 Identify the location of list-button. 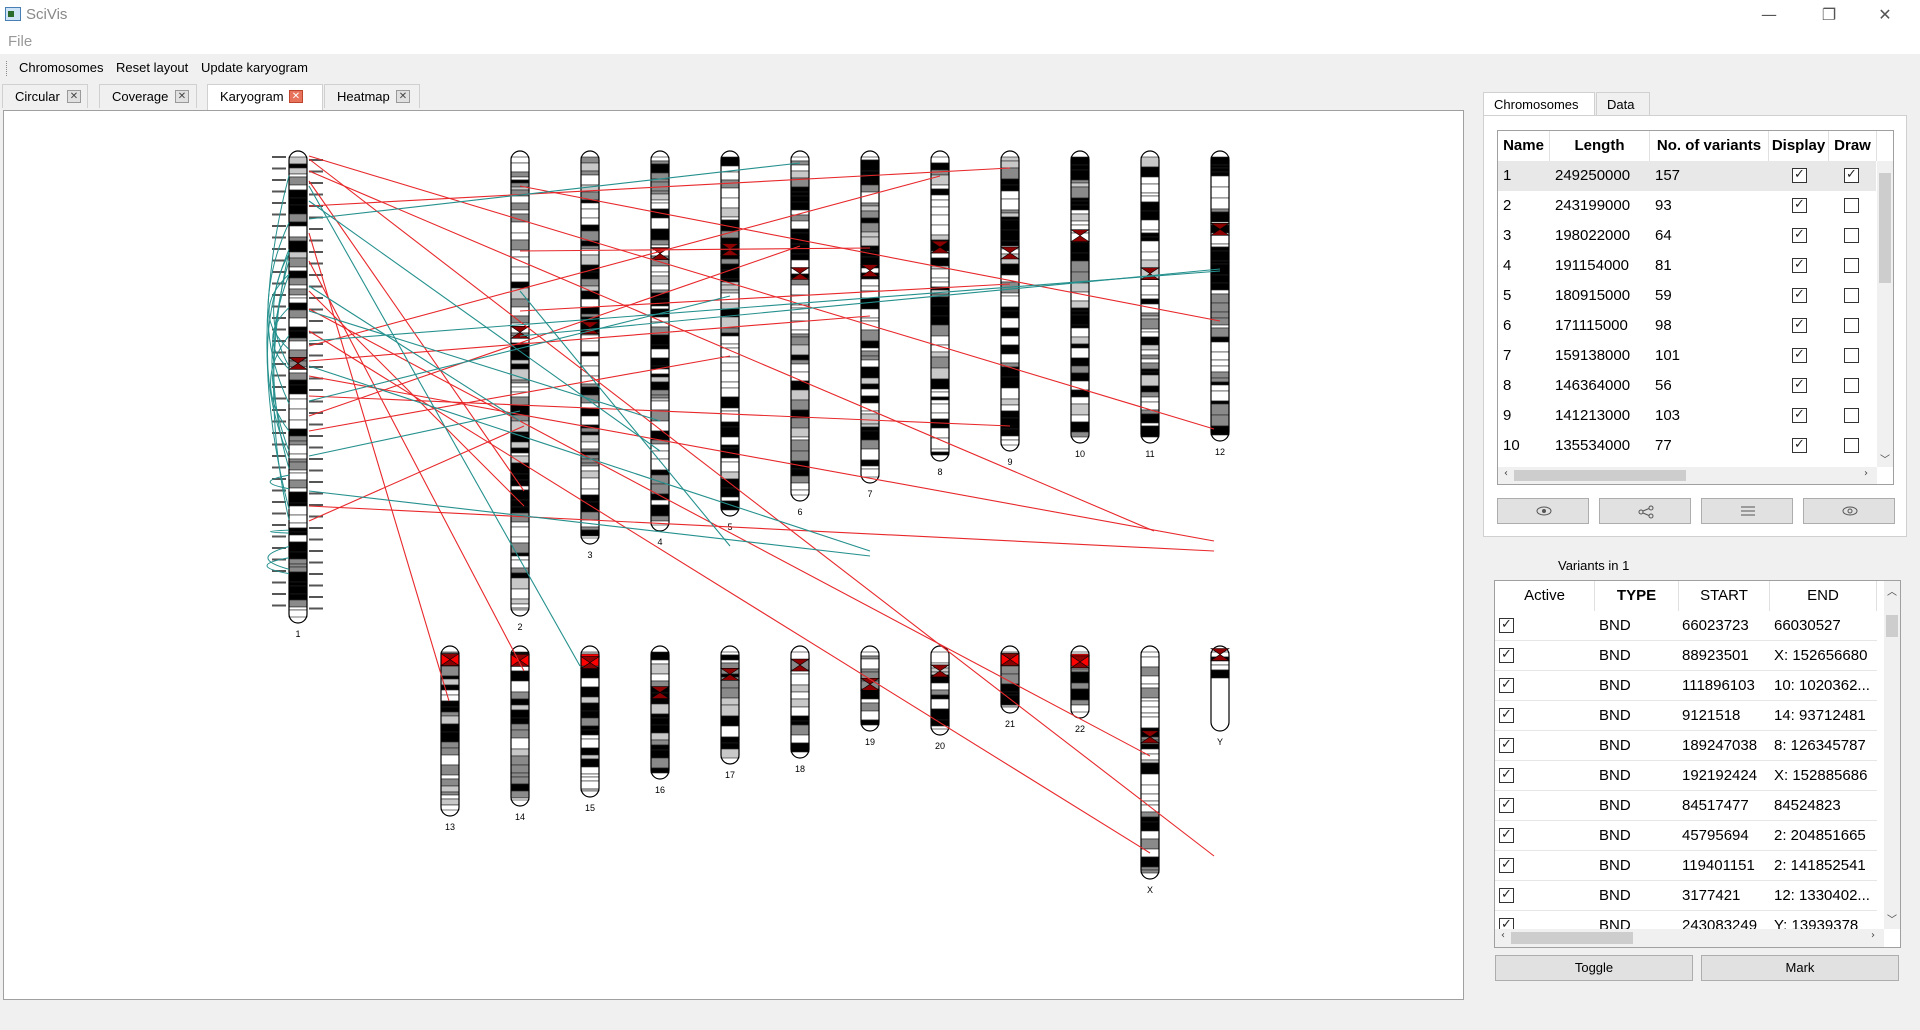
(1747, 511).